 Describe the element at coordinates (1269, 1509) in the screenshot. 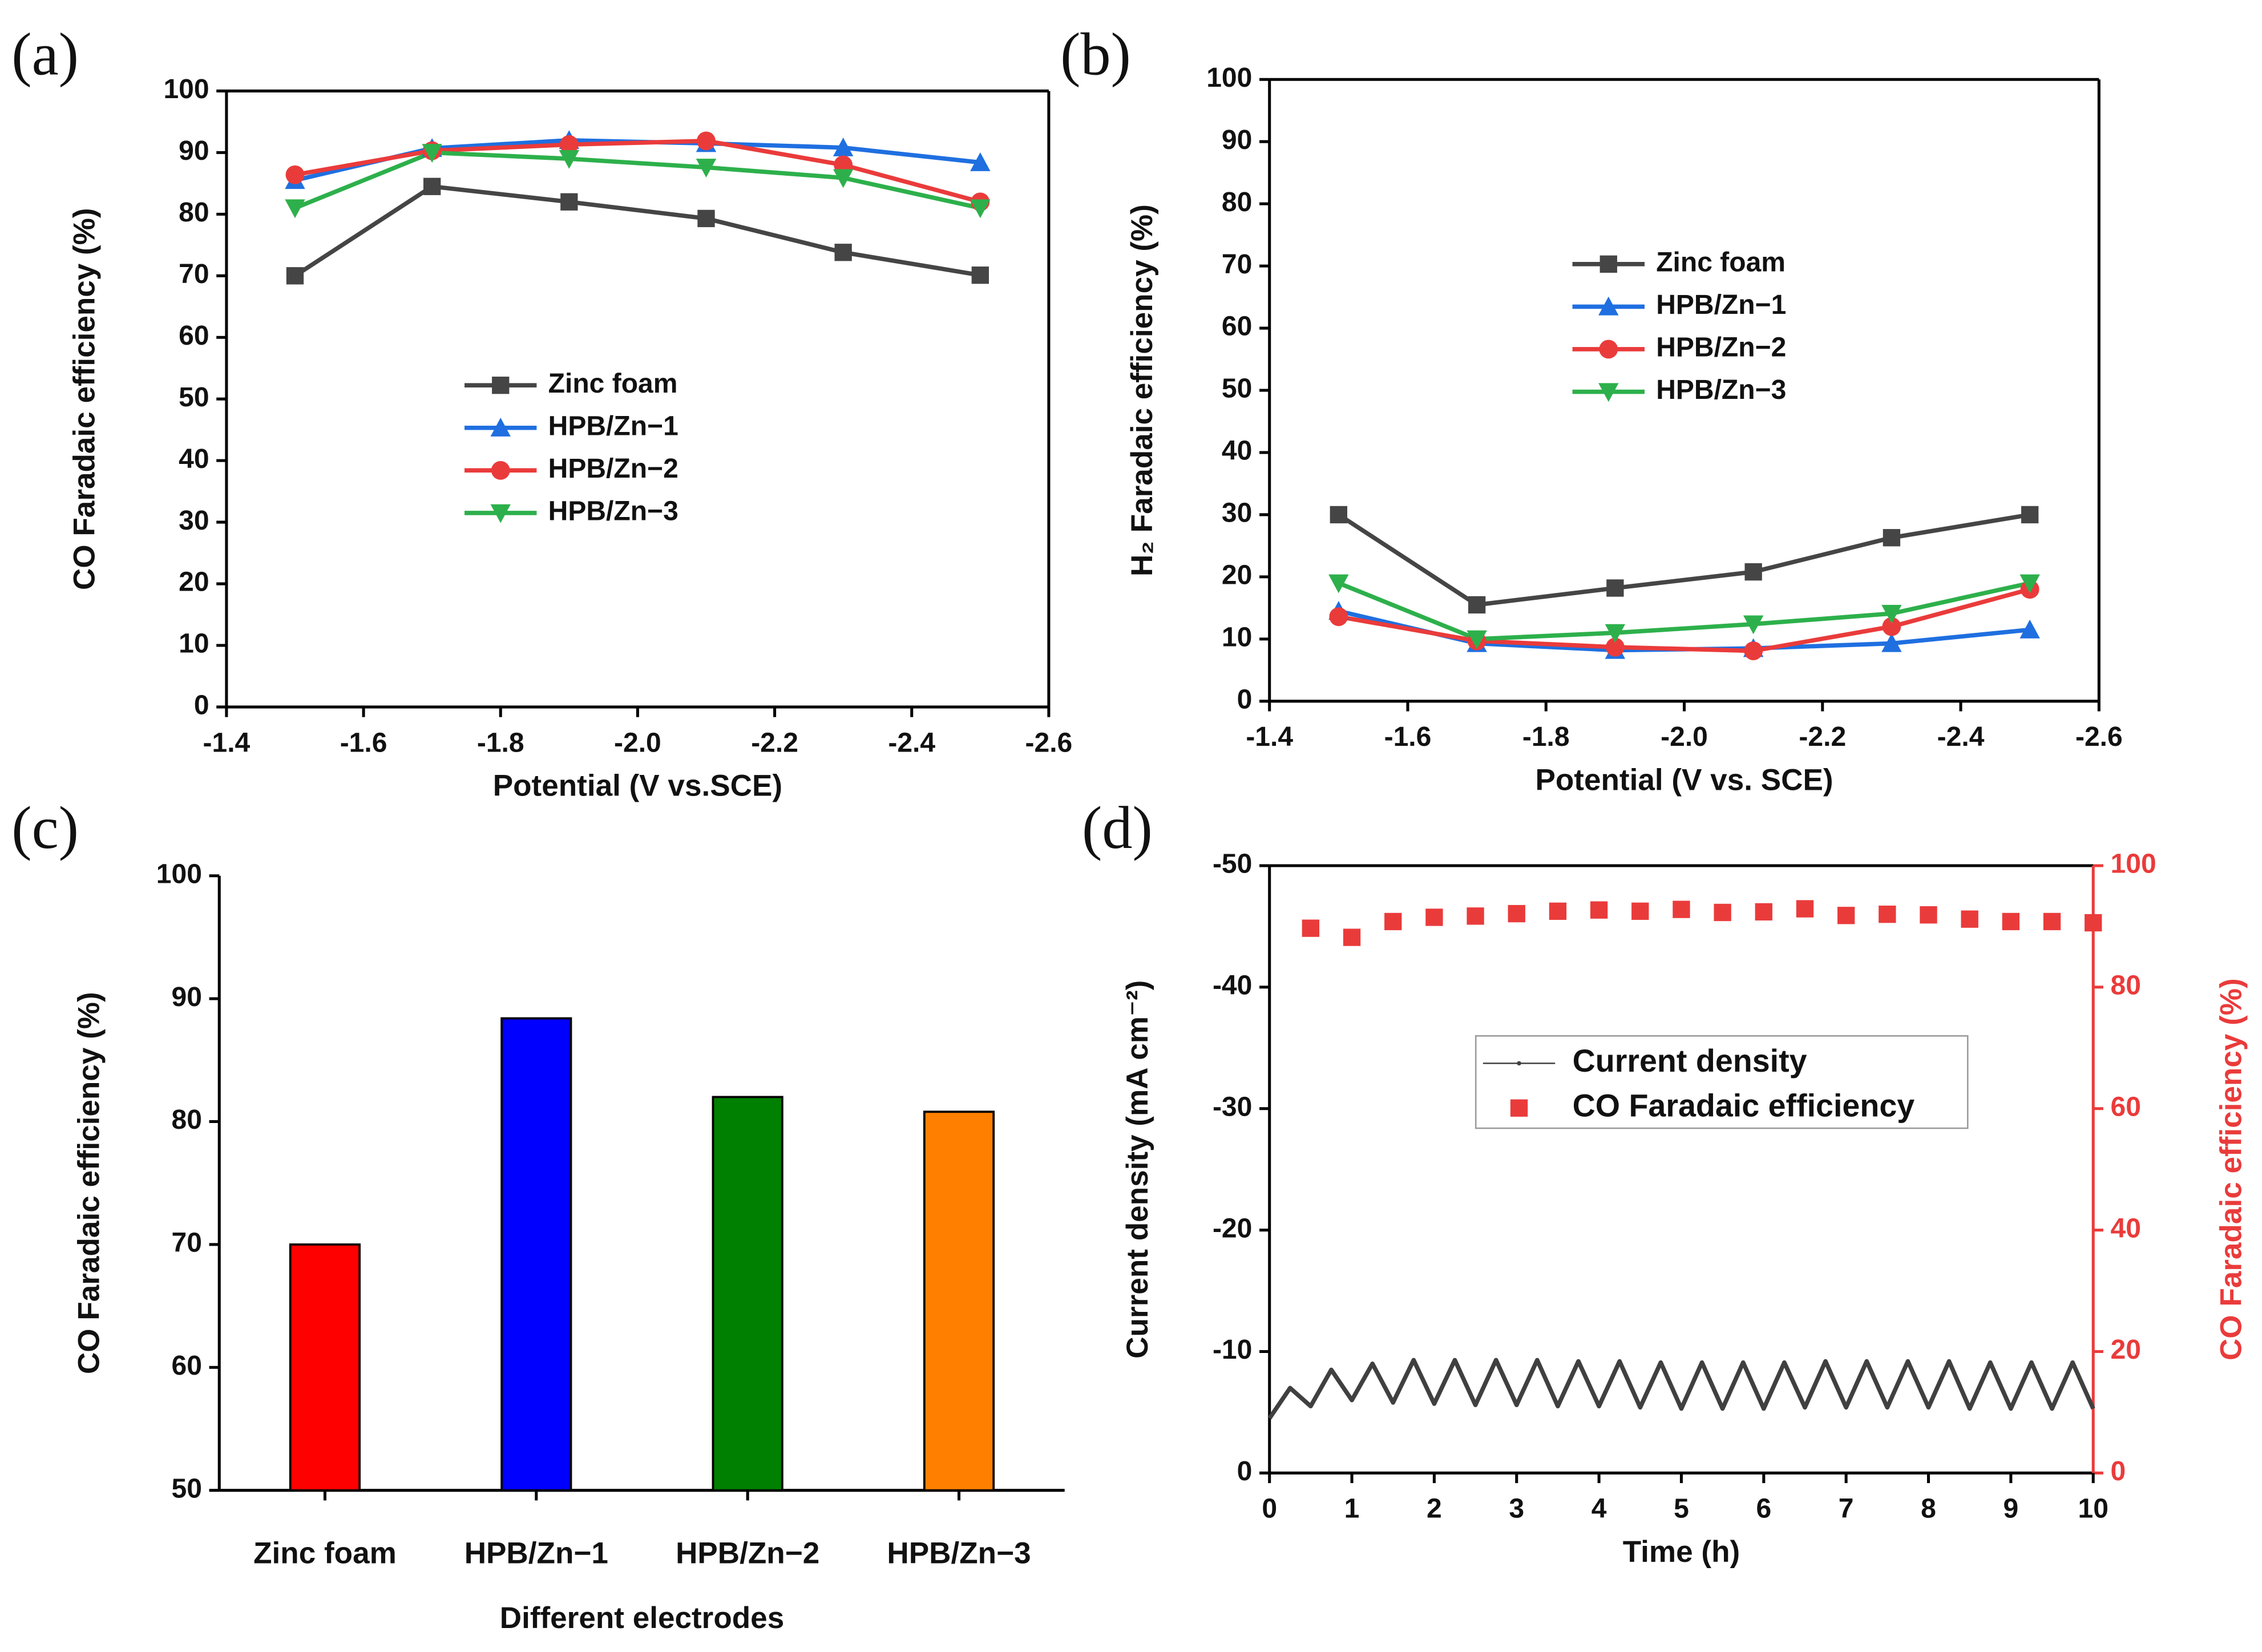

I see `x-tick-label: 0` at that location.